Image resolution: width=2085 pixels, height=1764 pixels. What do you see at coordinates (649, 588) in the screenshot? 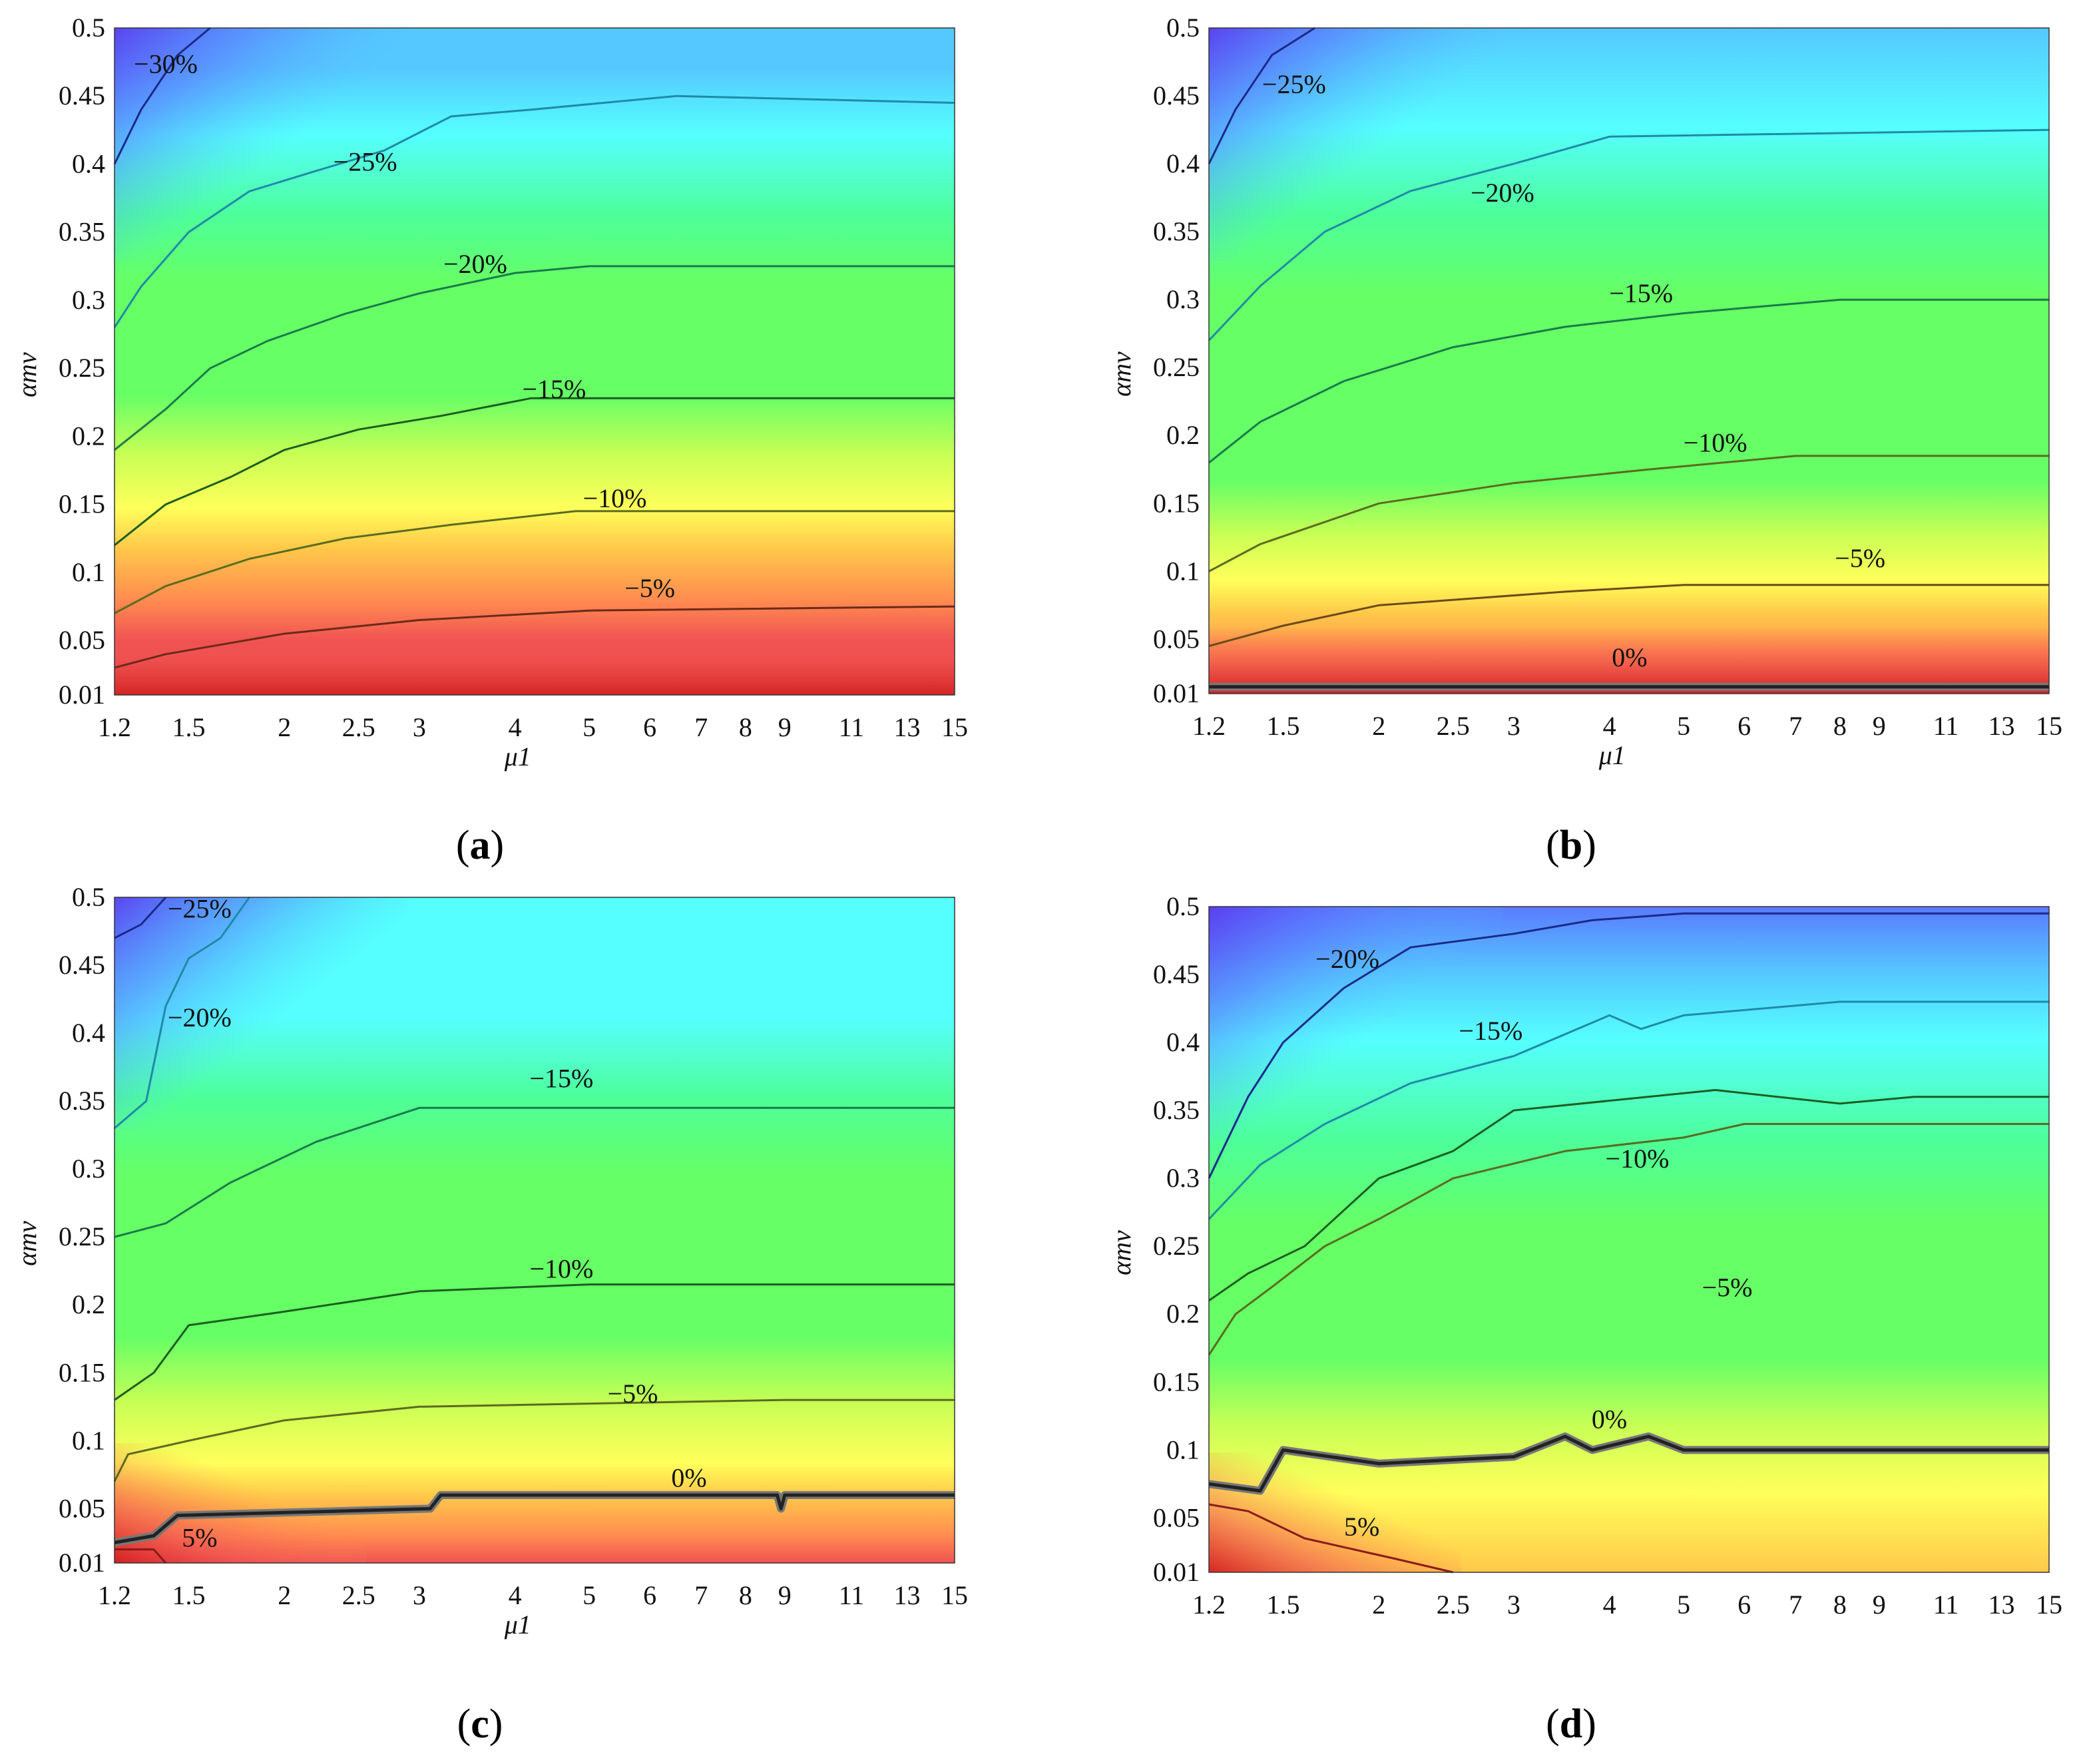
I see `contour-label-a-5: −5%` at bounding box center [649, 588].